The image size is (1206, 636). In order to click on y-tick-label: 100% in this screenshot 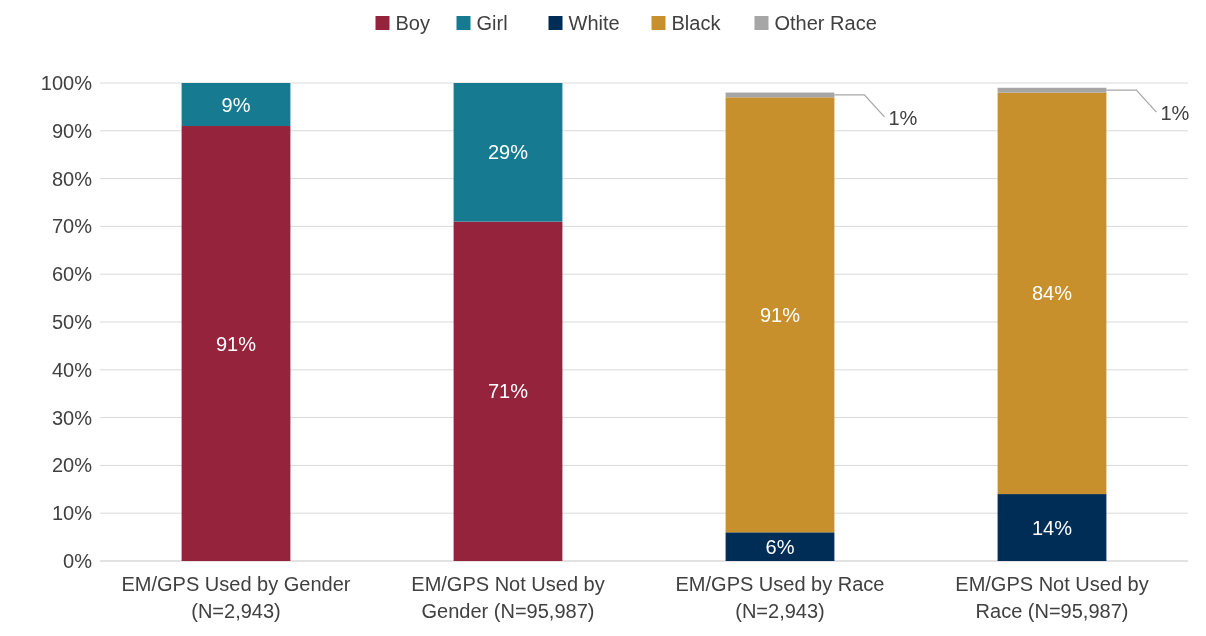, I will do `click(66, 83)`.